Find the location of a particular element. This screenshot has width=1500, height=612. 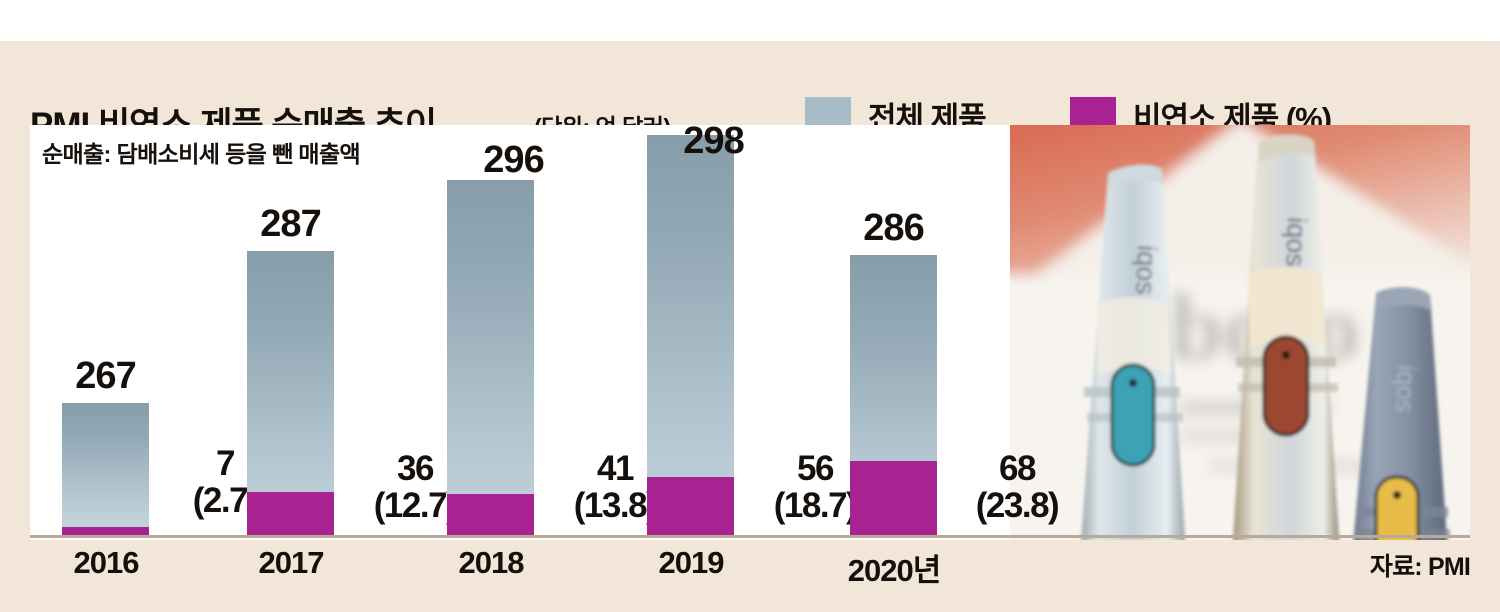

iqos-device-2: iqos is located at coordinates (1286, 337).